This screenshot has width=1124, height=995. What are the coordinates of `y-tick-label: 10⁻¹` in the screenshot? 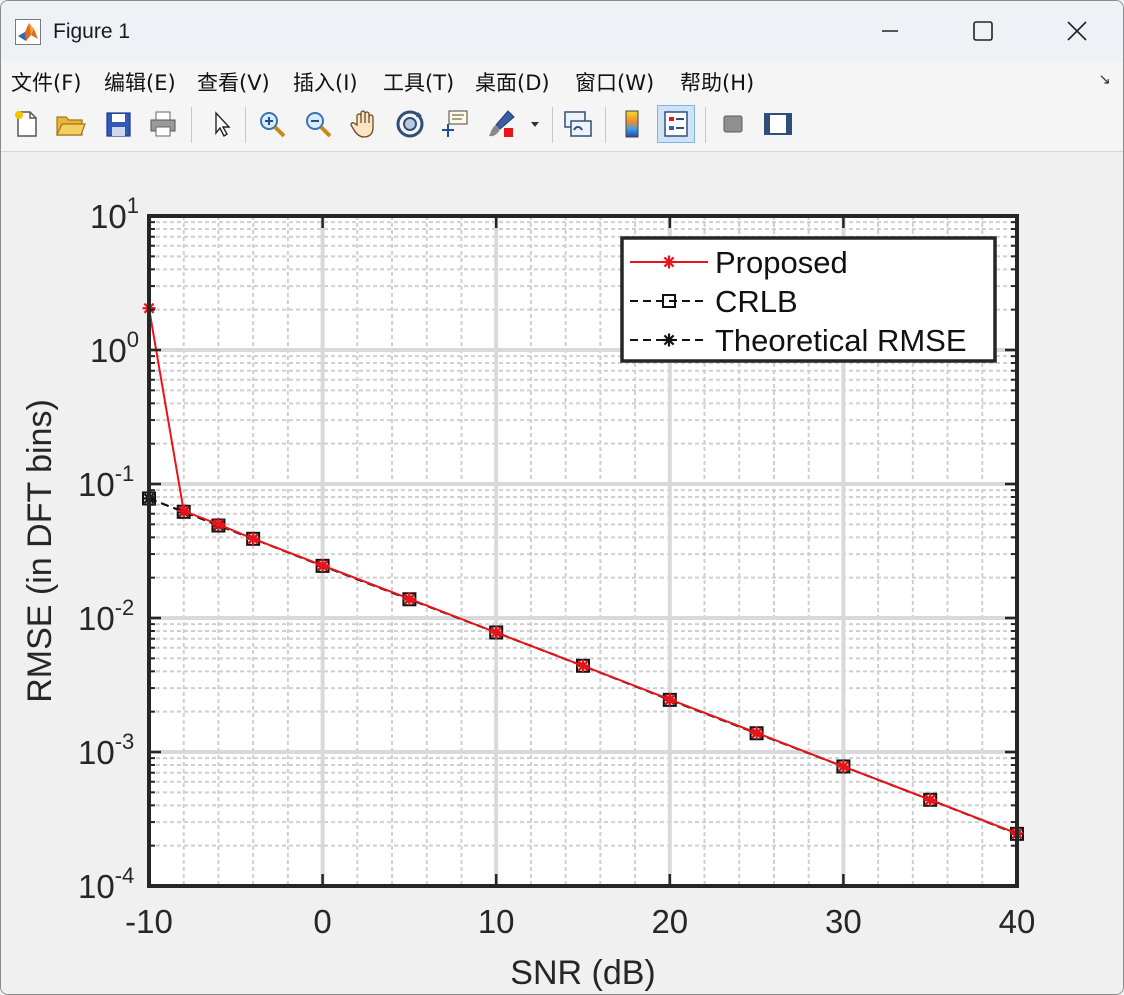 It's located at (106, 482).